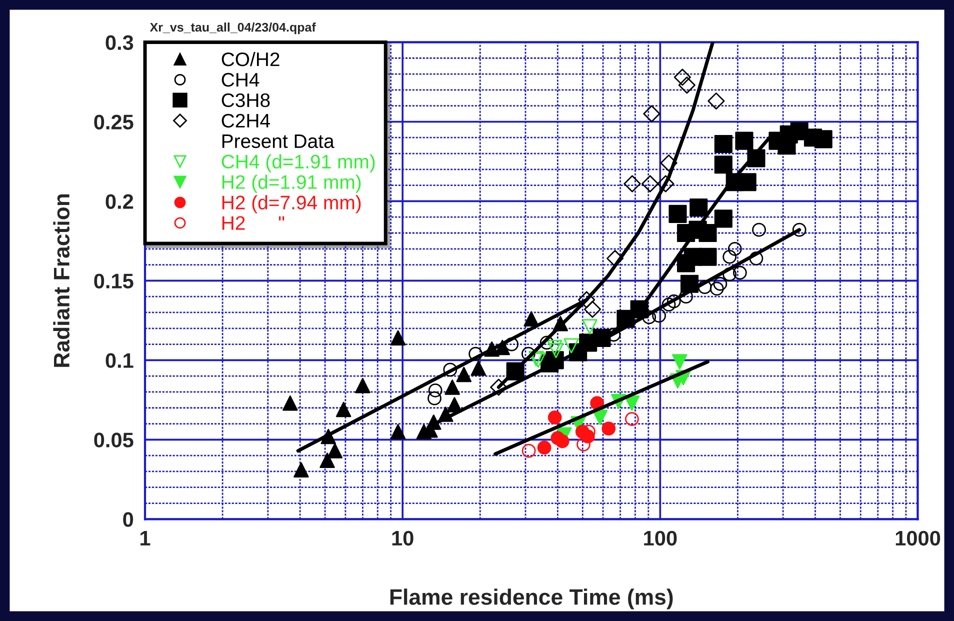  Describe the element at coordinates (120, 360) in the screenshot. I see `y-tick-label: 0.1` at that location.